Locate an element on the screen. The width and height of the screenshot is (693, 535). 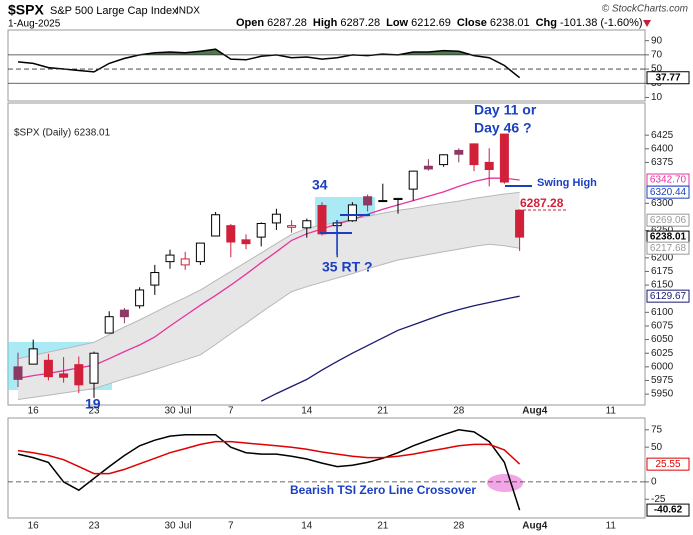
y-tick-label: 6075 is located at coordinates (662, 326).